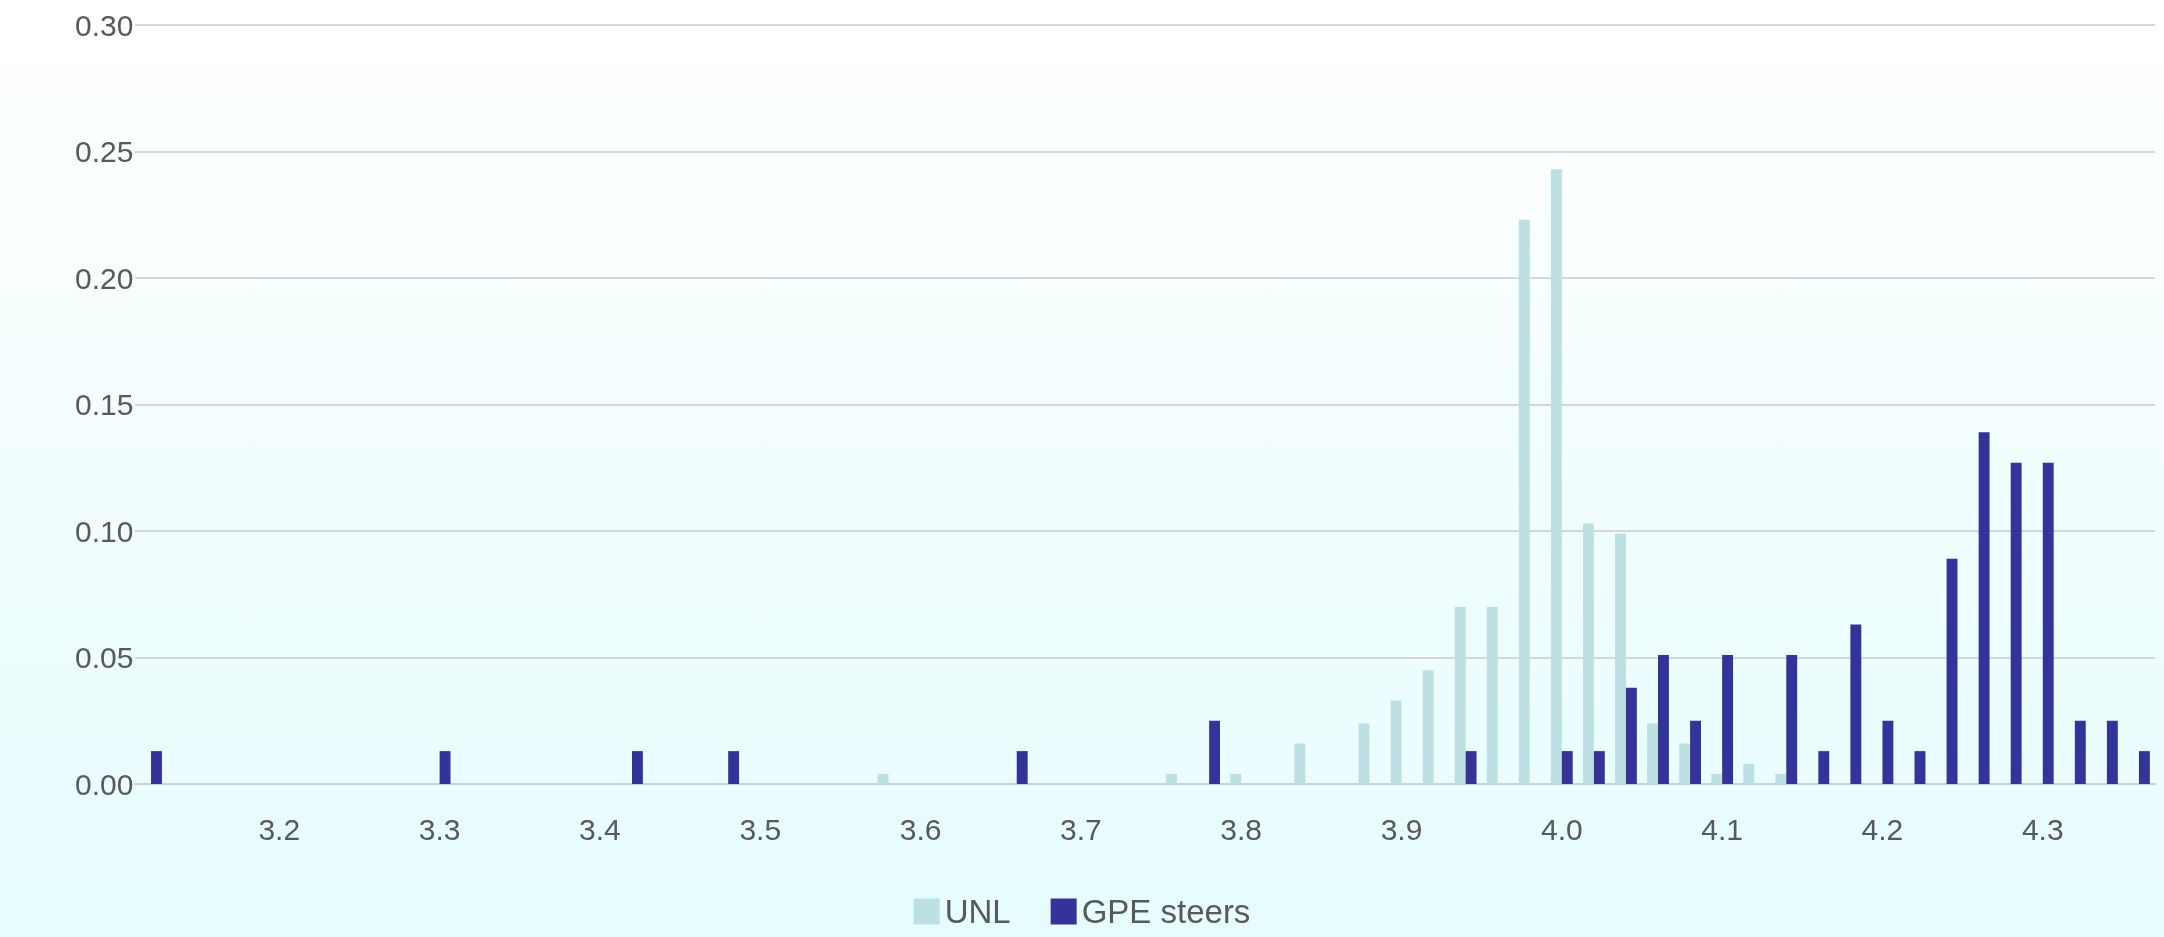 The width and height of the screenshot is (2164, 937). What do you see at coordinates (104, 151) in the screenshot?
I see `y-tick-label: 0.25` at bounding box center [104, 151].